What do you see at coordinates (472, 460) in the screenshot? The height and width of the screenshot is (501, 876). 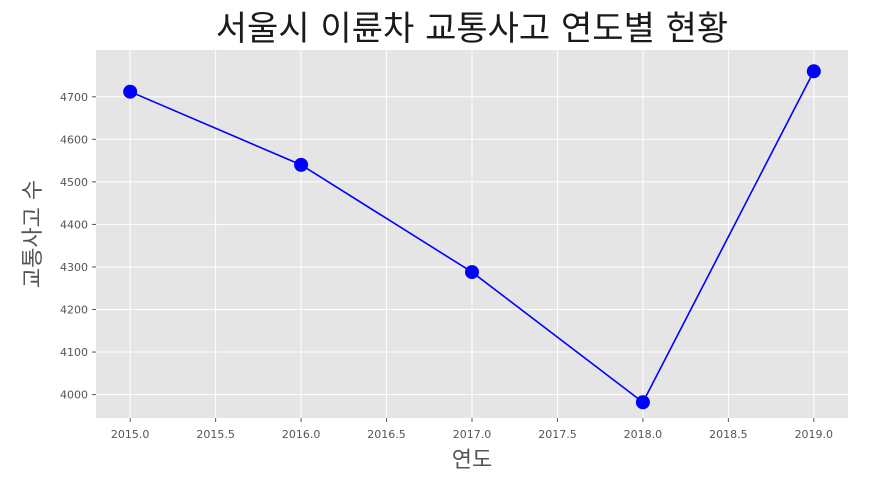 I see `x-axis-label: 연도` at bounding box center [472, 460].